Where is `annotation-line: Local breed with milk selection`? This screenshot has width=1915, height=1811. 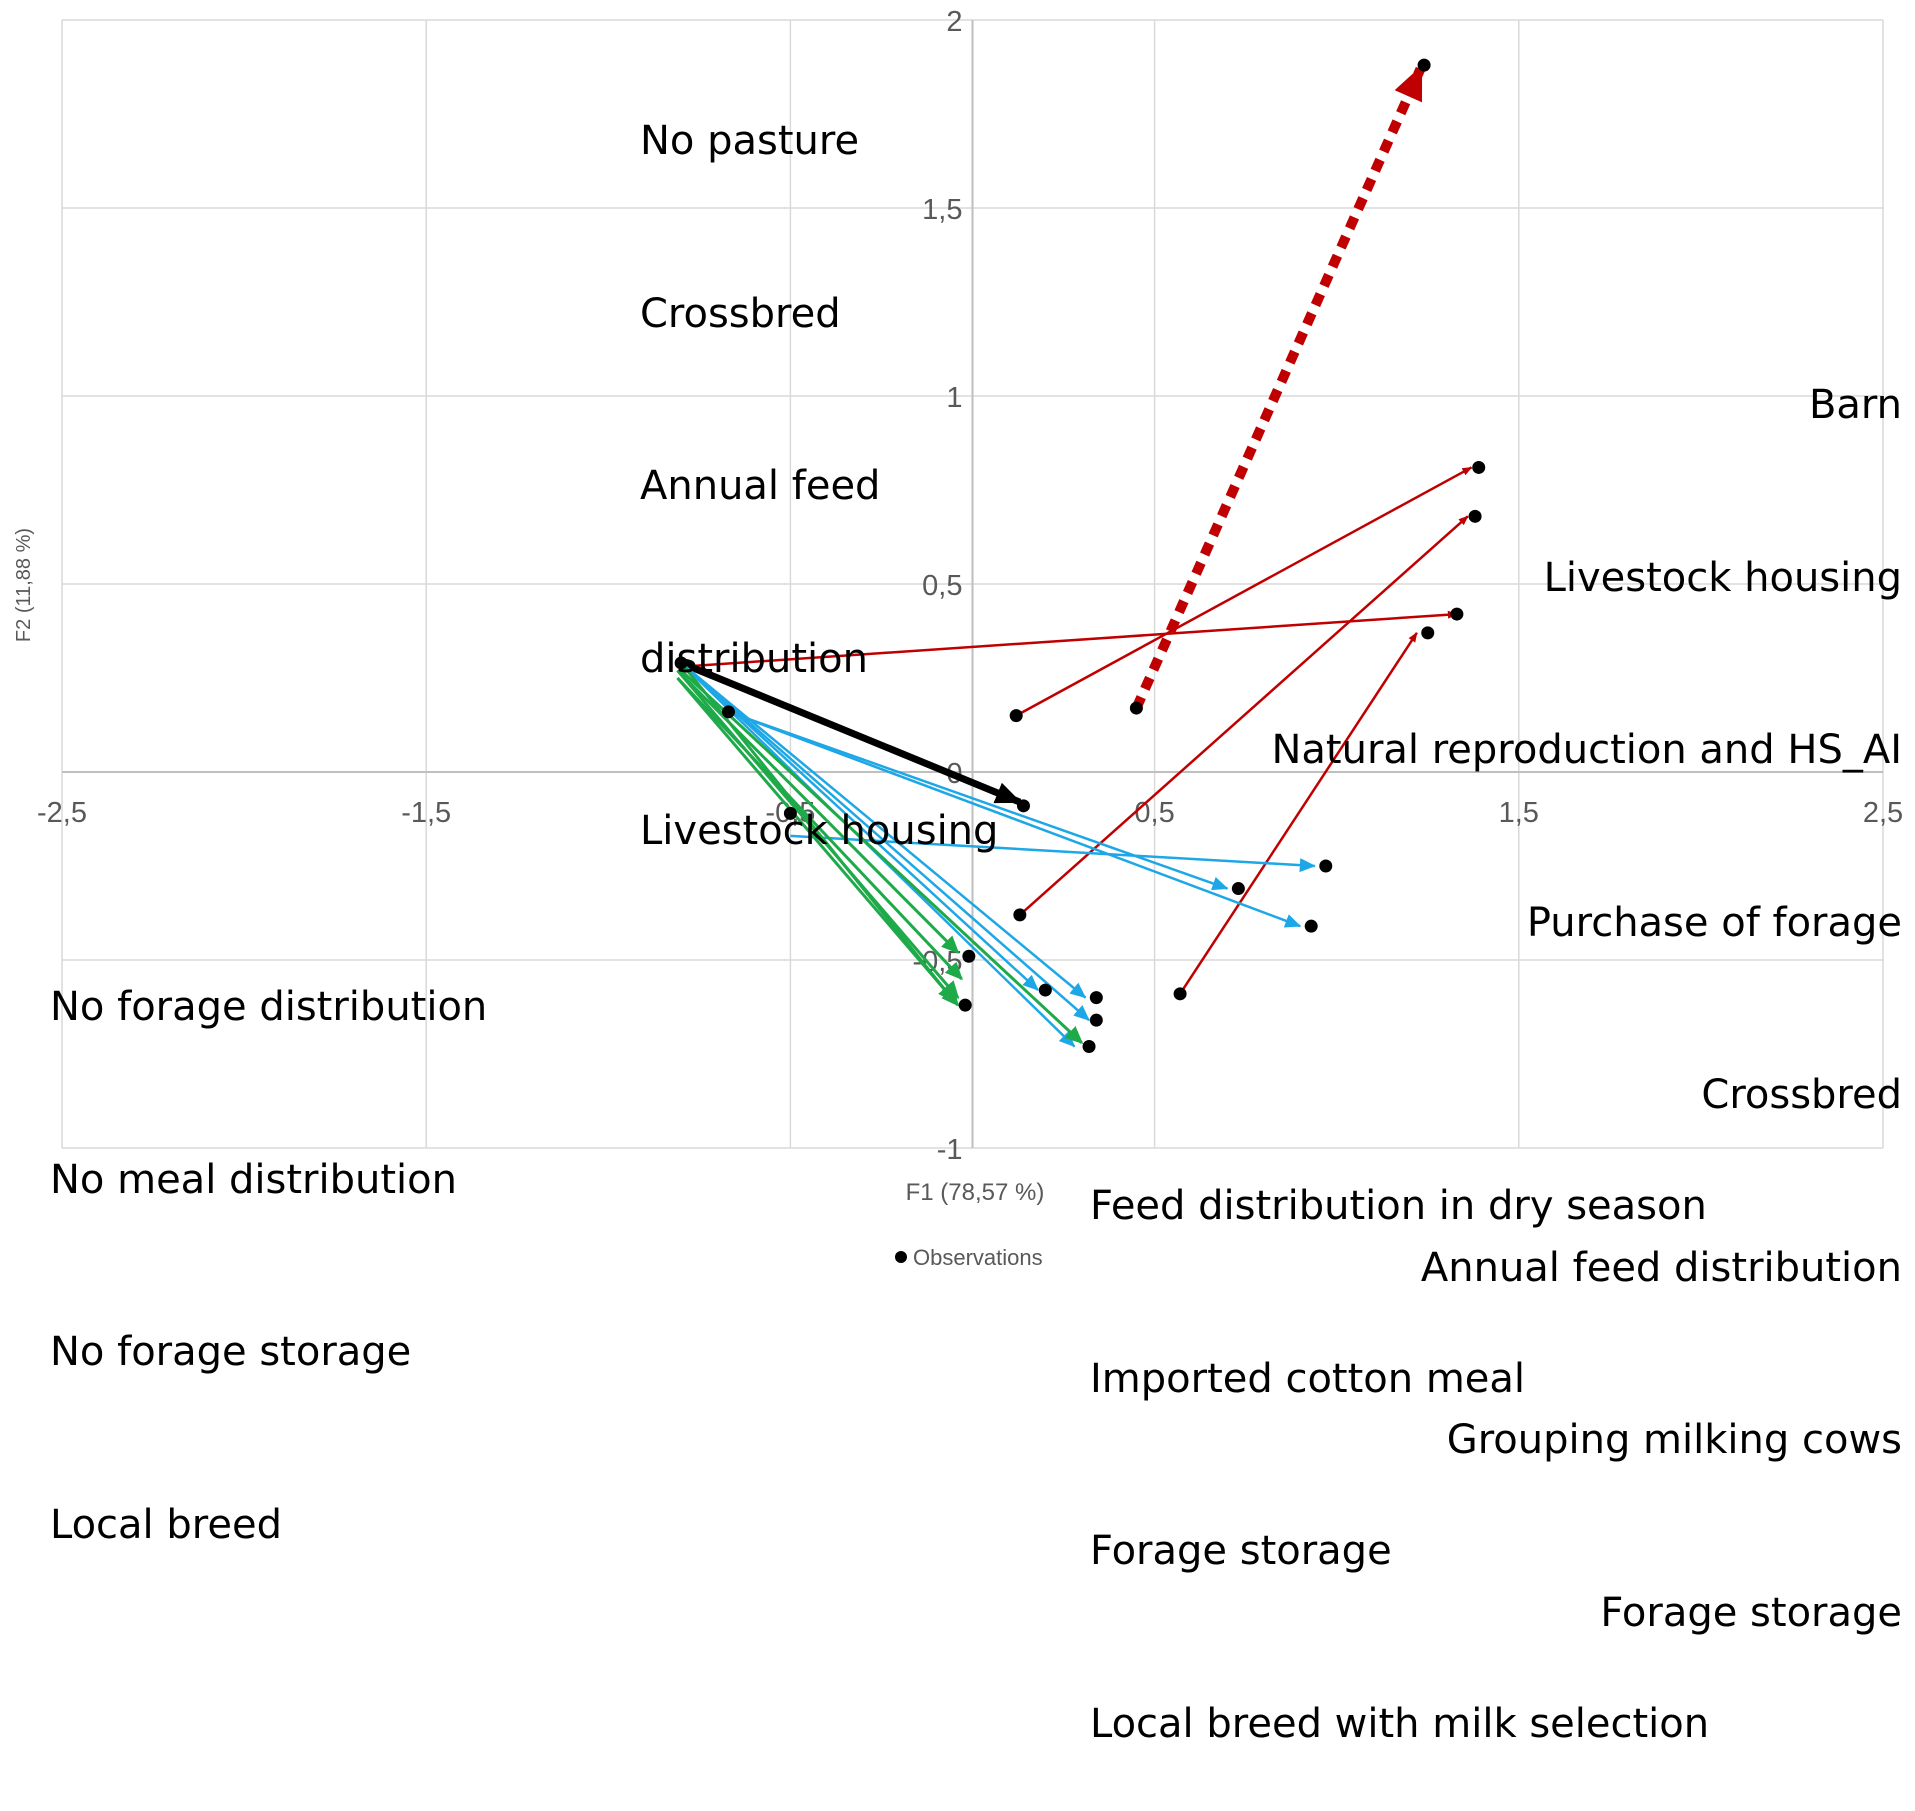 annotation-line: Local breed with milk selection is located at coordinates (1400, 1723).